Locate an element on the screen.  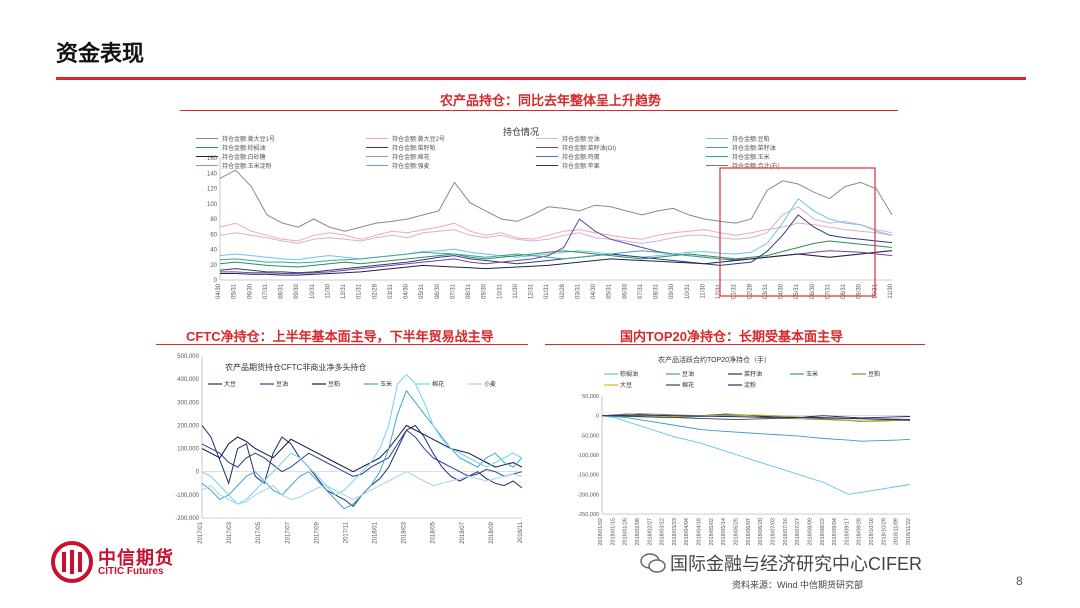
y-tick-label: 120 is located at coordinates (212, 190).